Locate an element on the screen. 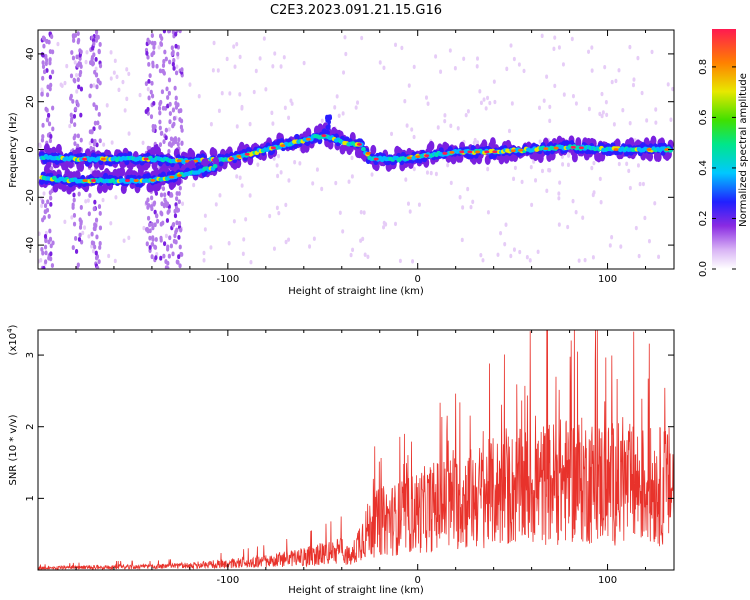  x-tick-label: -100 is located at coordinates (227, 580).